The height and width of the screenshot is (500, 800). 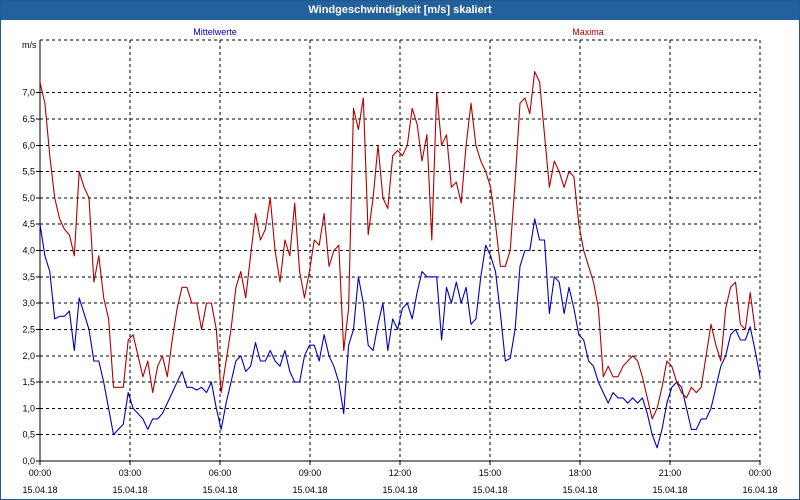 I want to click on x-tick-time: 03:00, so click(x=130, y=473).